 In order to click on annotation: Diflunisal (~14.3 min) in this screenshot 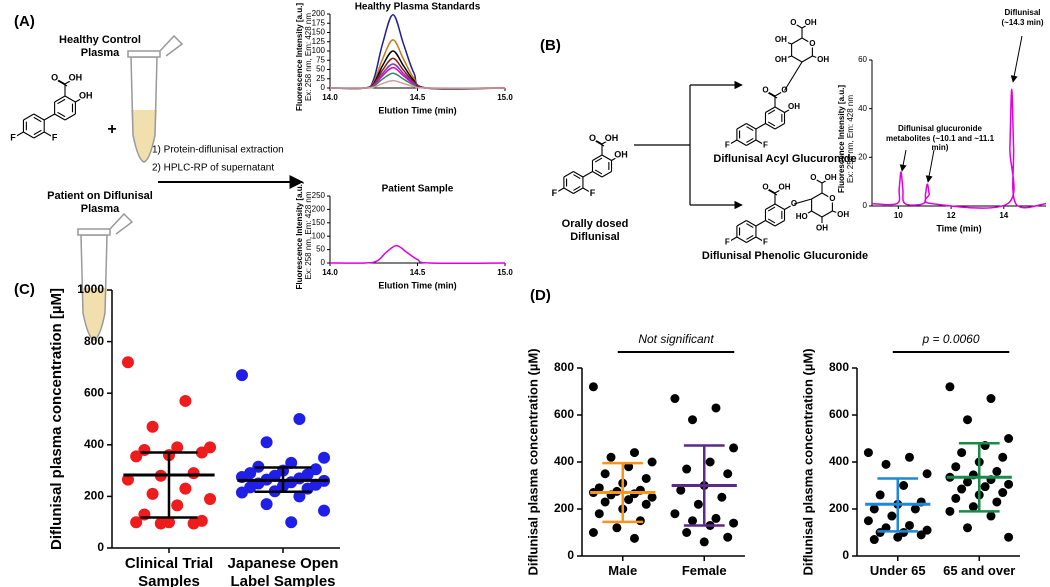, I will do `click(1022, 17)`.